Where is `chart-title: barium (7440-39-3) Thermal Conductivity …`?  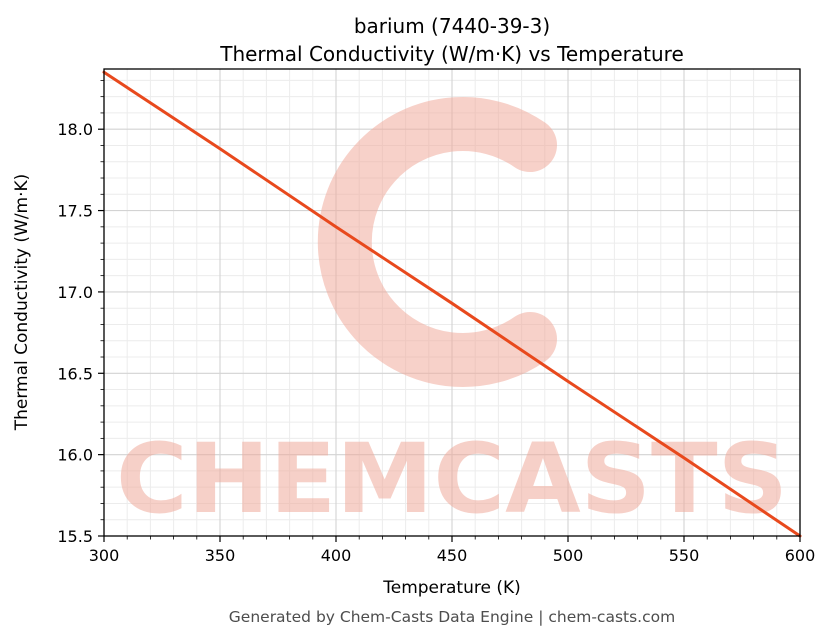 chart-title: barium (7440-39-3) Thermal Conductivity … is located at coordinates (452, 40).